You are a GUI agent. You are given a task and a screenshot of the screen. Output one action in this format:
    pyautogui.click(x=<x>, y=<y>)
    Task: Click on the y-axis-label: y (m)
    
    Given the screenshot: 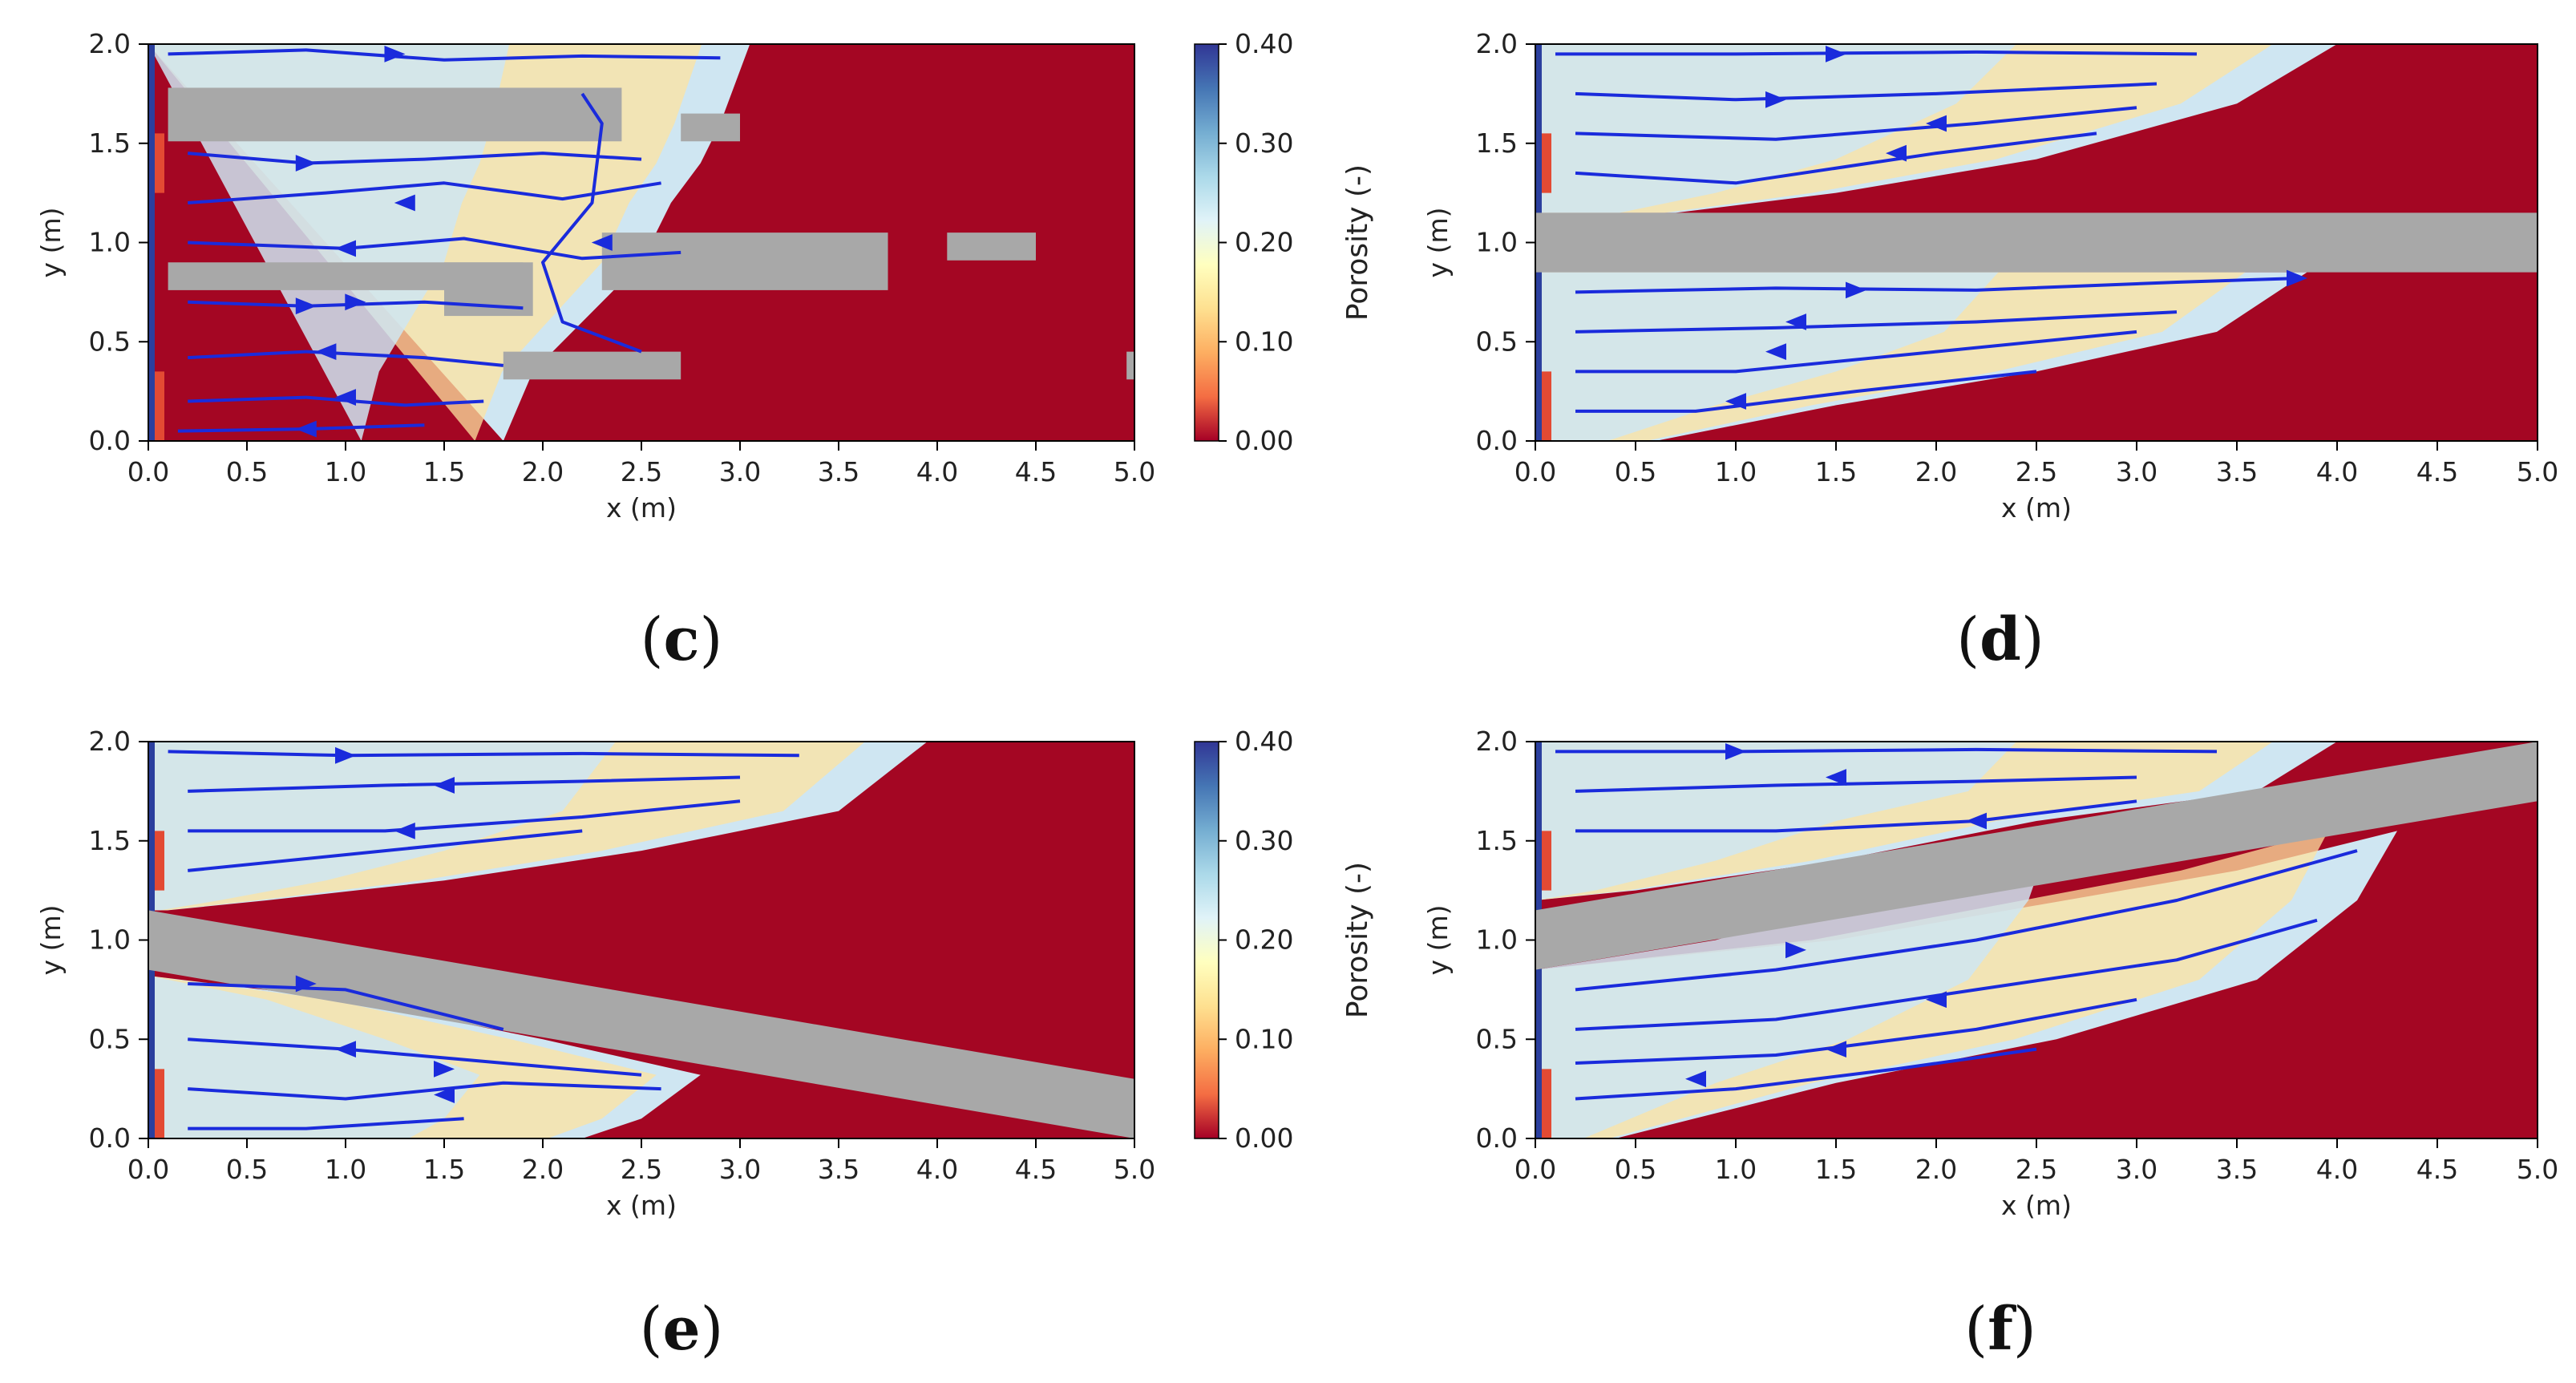 What is the action you would take?
    pyautogui.click(x=51, y=243)
    